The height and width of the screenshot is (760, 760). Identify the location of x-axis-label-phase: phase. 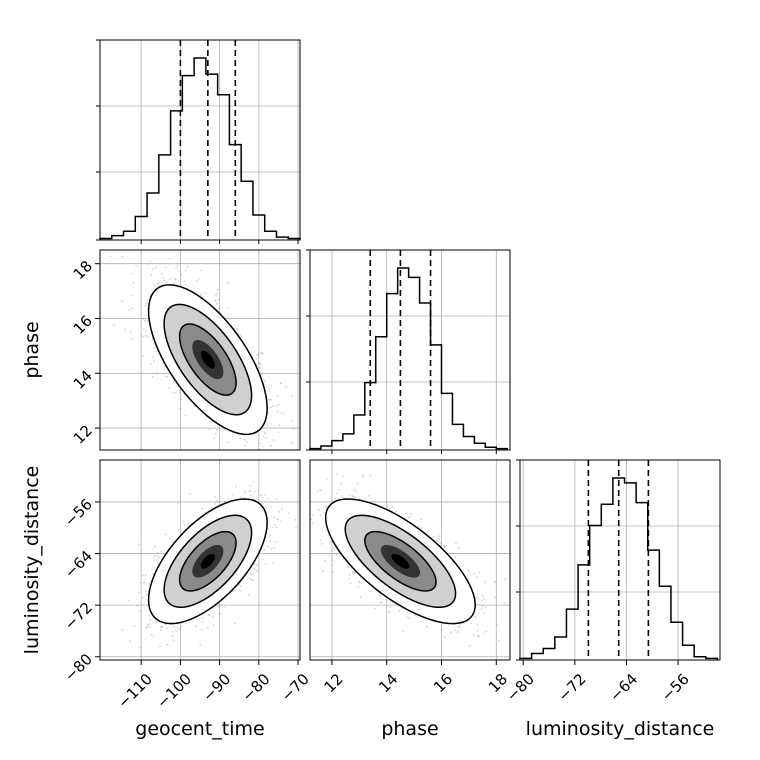
(409, 729).